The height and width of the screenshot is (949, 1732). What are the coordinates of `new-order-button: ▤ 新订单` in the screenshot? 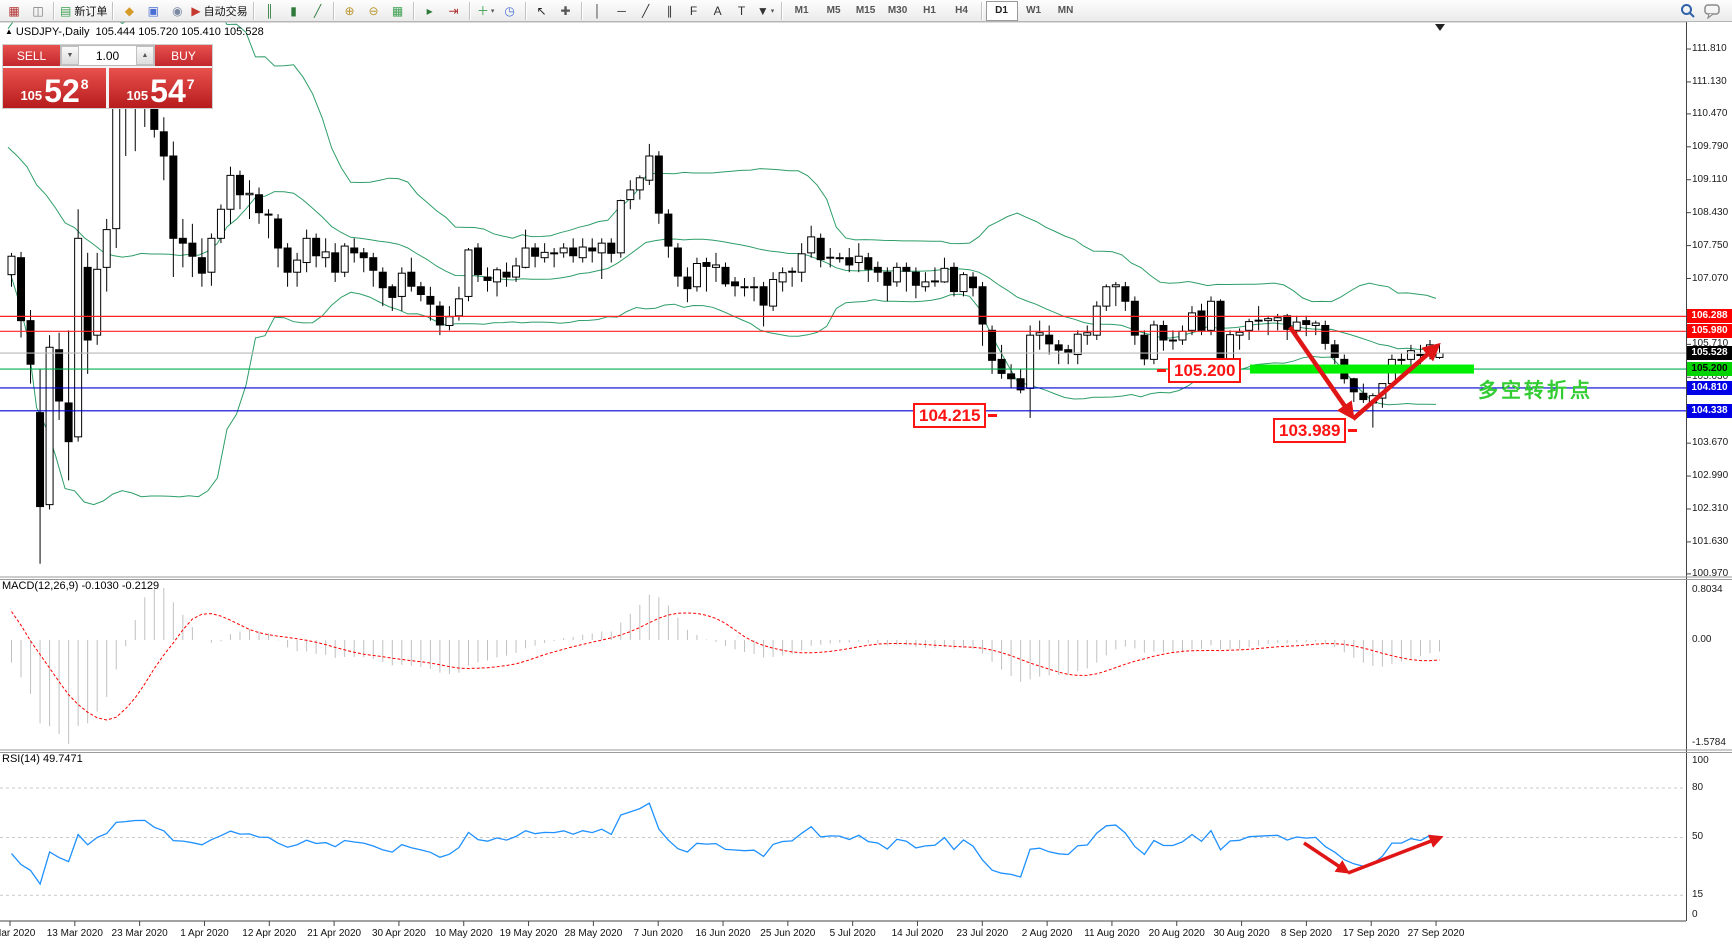 It's located at (83, 11).